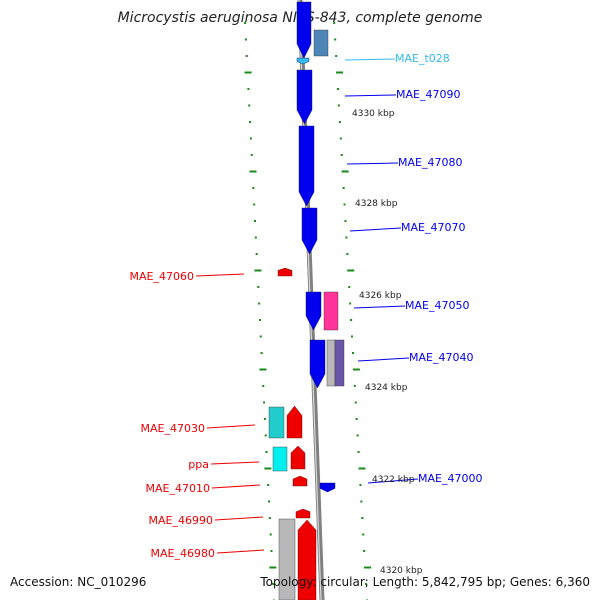 This screenshot has height=600, width=600. I want to click on gene-feature-top, so click(304, 30).